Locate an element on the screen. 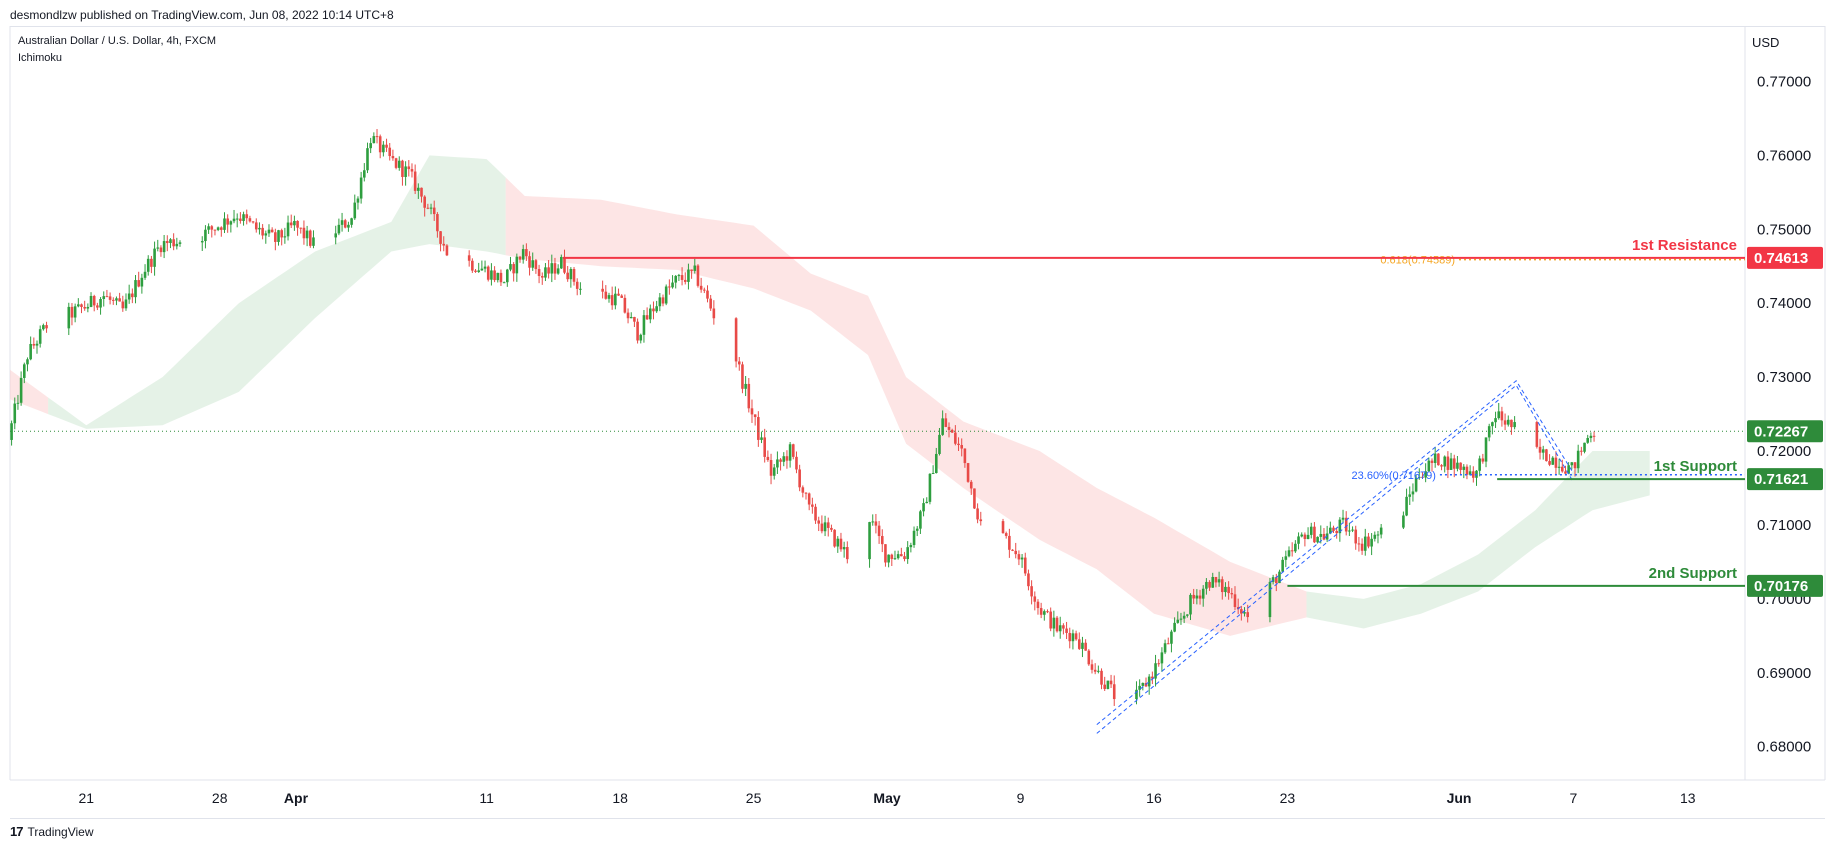  price-tick-label: 0.73000 is located at coordinates (1784, 377).